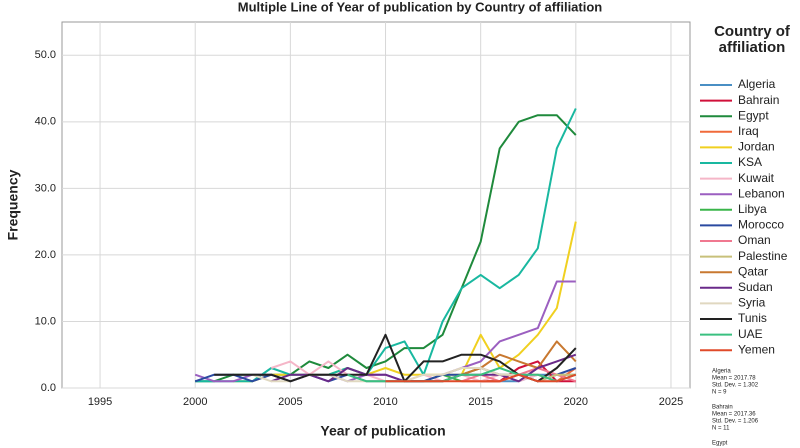  I want to click on x-tick-label: 2010, so click(385, 402).